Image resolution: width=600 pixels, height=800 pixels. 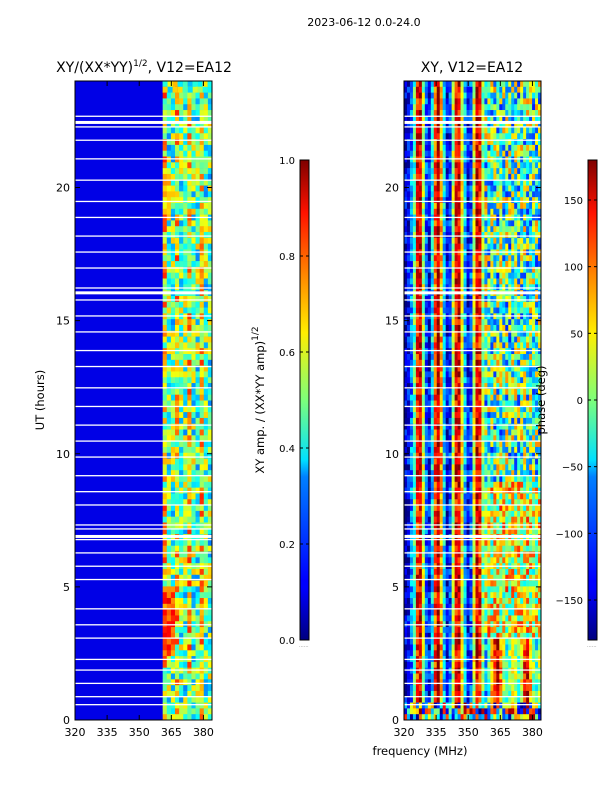 I want to click on colorbar-tick-label: 0.4, so click(x=287, y=449).